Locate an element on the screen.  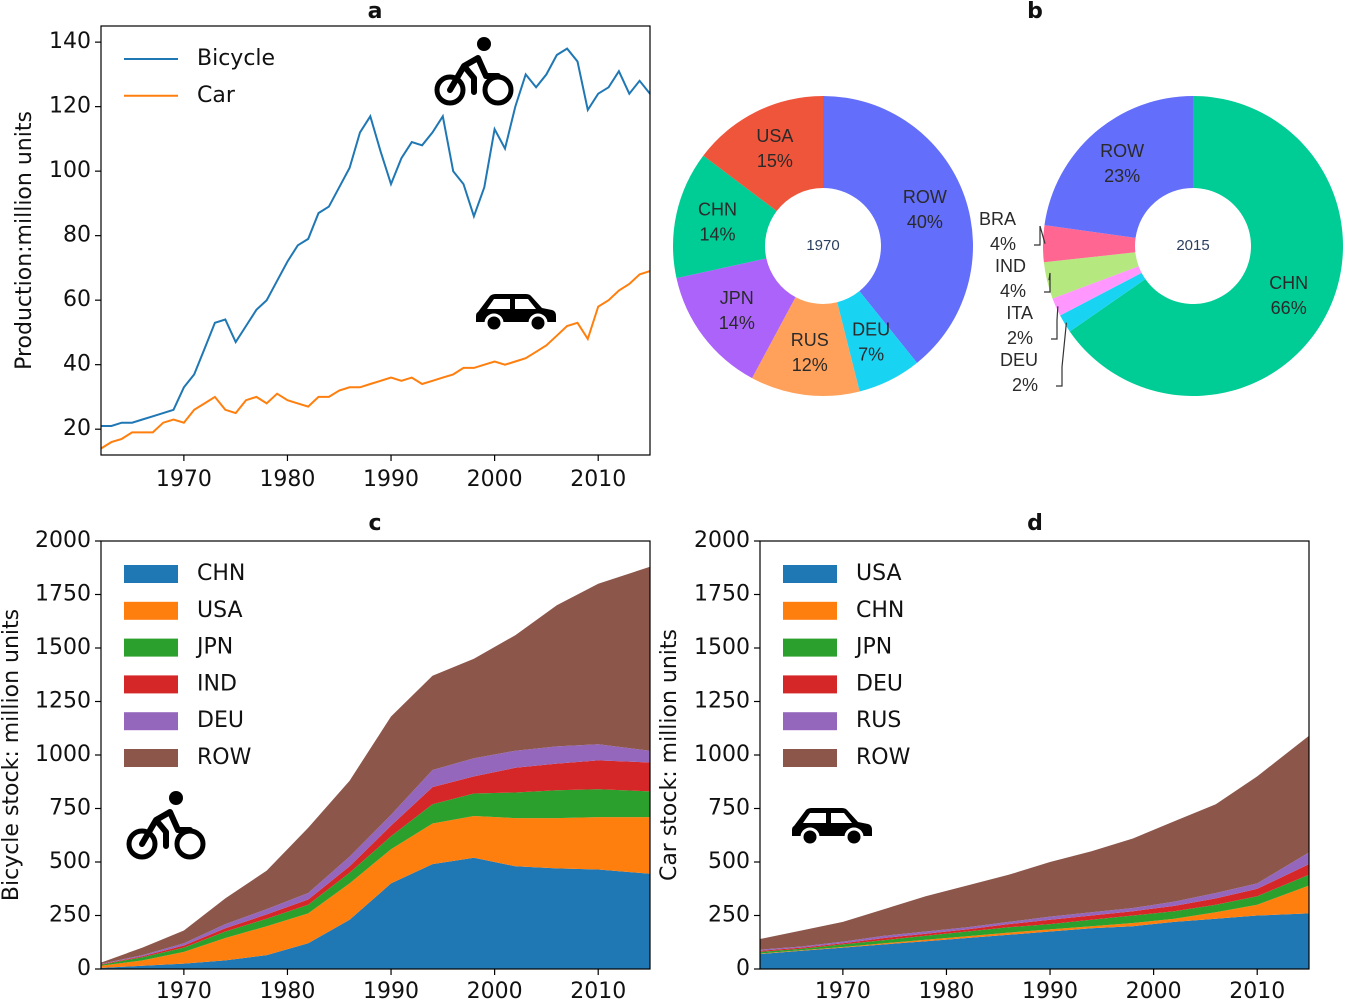
center-label: 2015 is located at coordinates (1192, 245).